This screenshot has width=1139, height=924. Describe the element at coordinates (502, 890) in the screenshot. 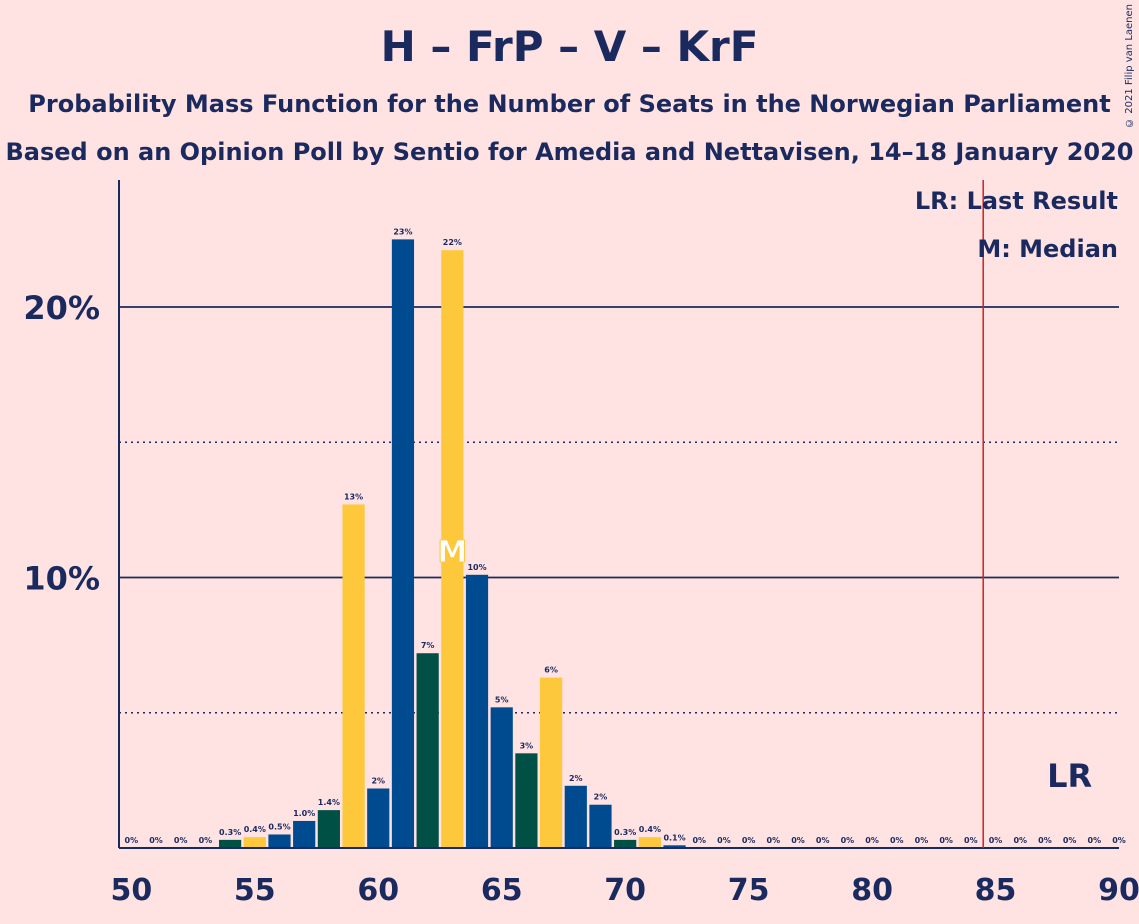

I see `x-tick-label: 65` at that location.